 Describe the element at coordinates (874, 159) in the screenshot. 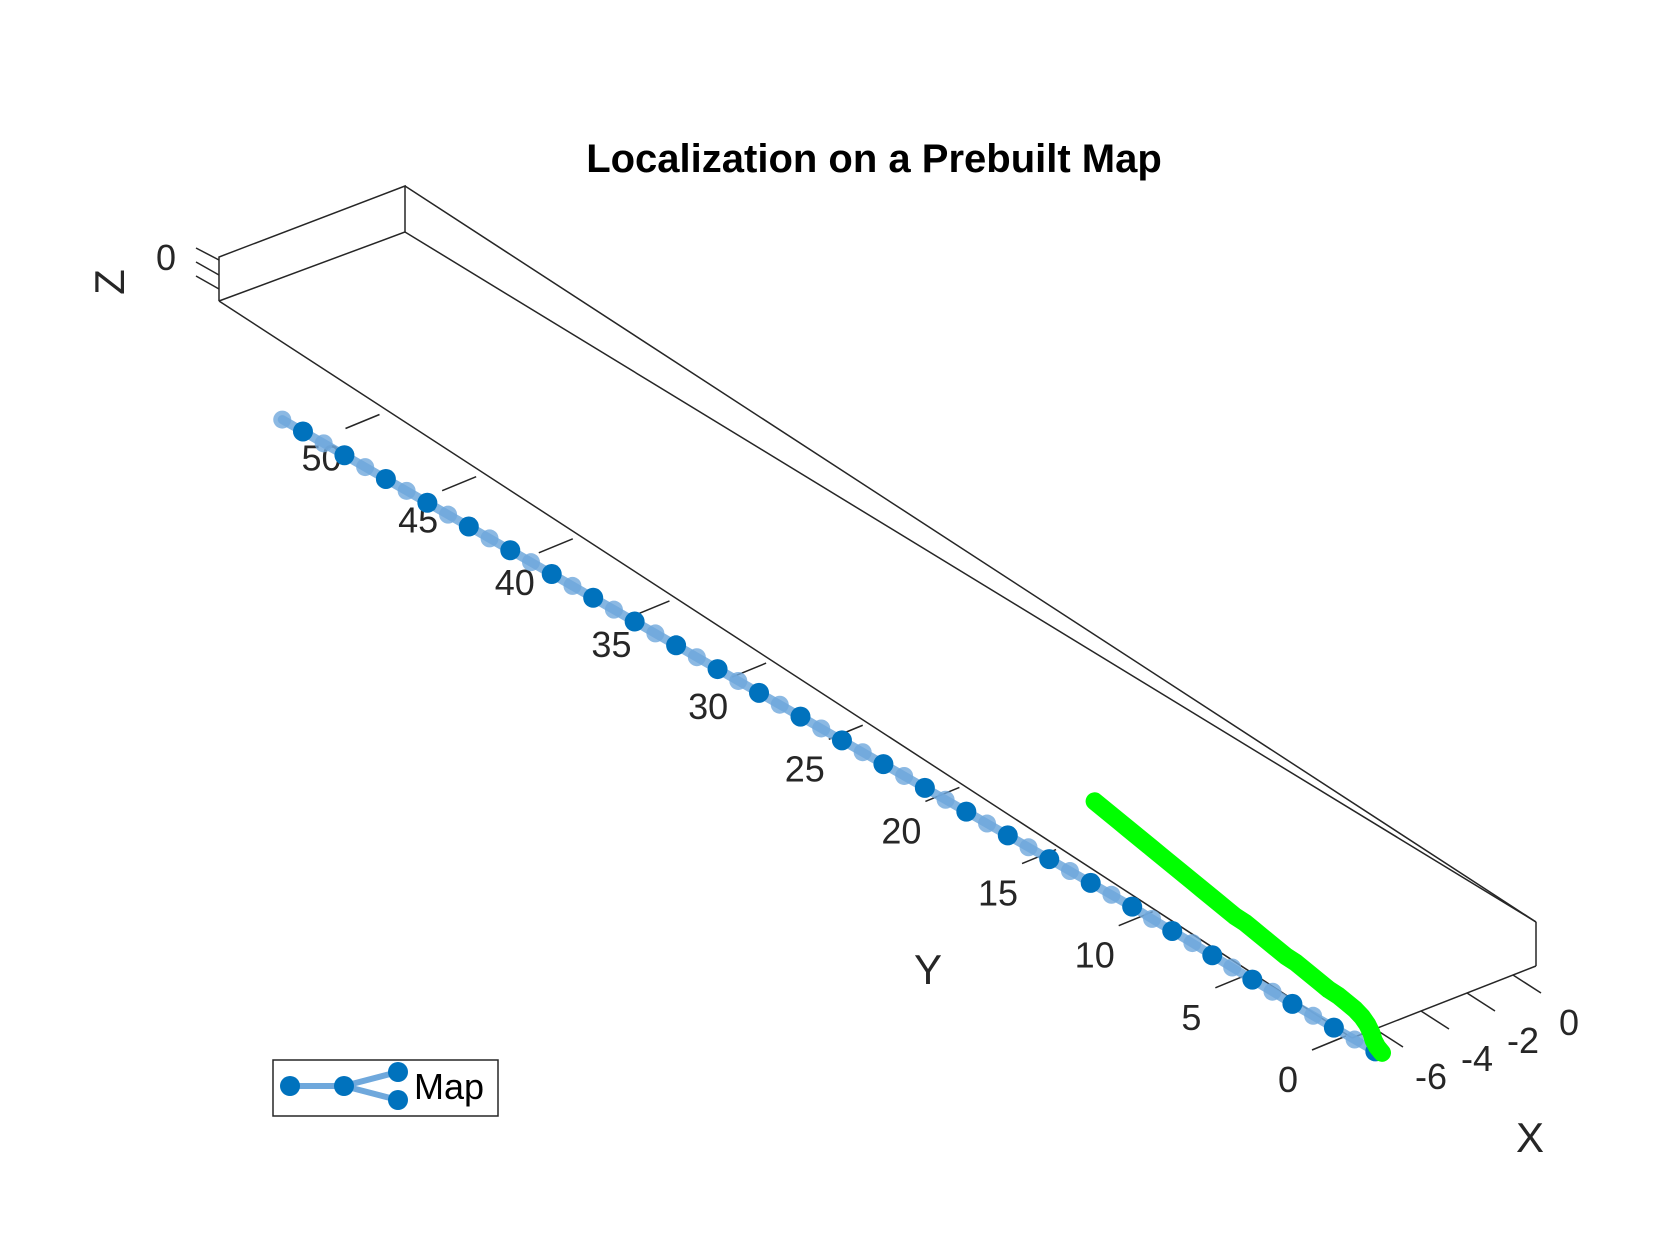

I see `chart-title: Localization on a Prebuilt Map` at that location.